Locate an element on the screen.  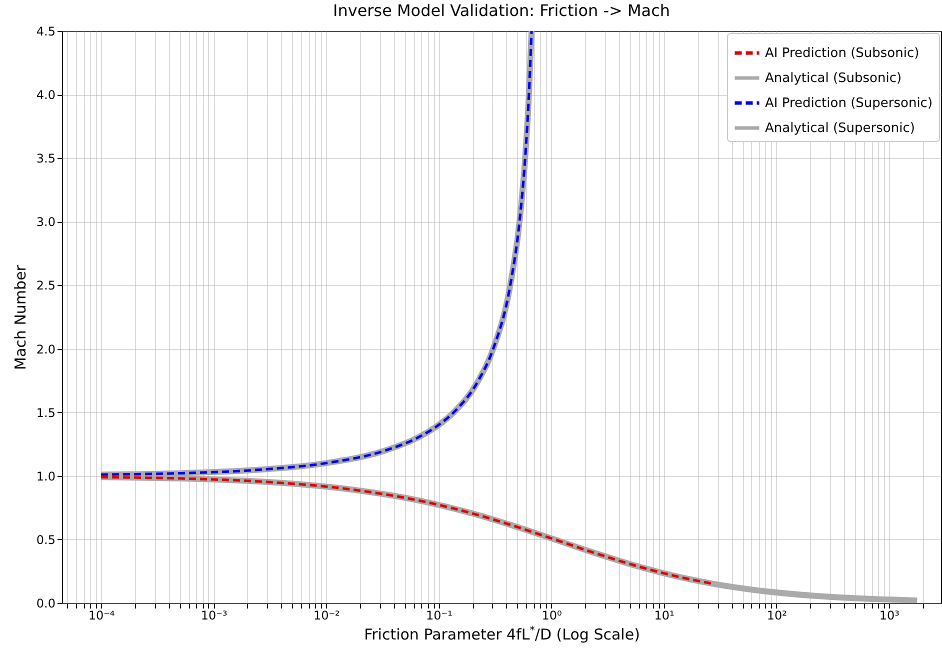
y-tick-label: 0.0 is located at coordinates (46, 603).